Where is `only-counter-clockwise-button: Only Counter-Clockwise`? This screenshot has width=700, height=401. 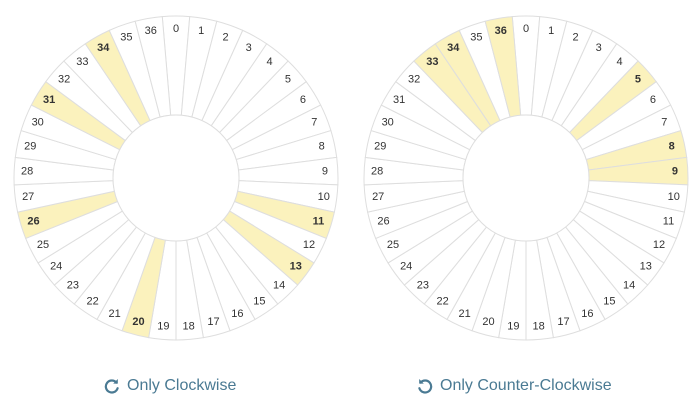
only-counter-clockwise-button: Only Counter-Clockwise is located at coordinates (514, 386).